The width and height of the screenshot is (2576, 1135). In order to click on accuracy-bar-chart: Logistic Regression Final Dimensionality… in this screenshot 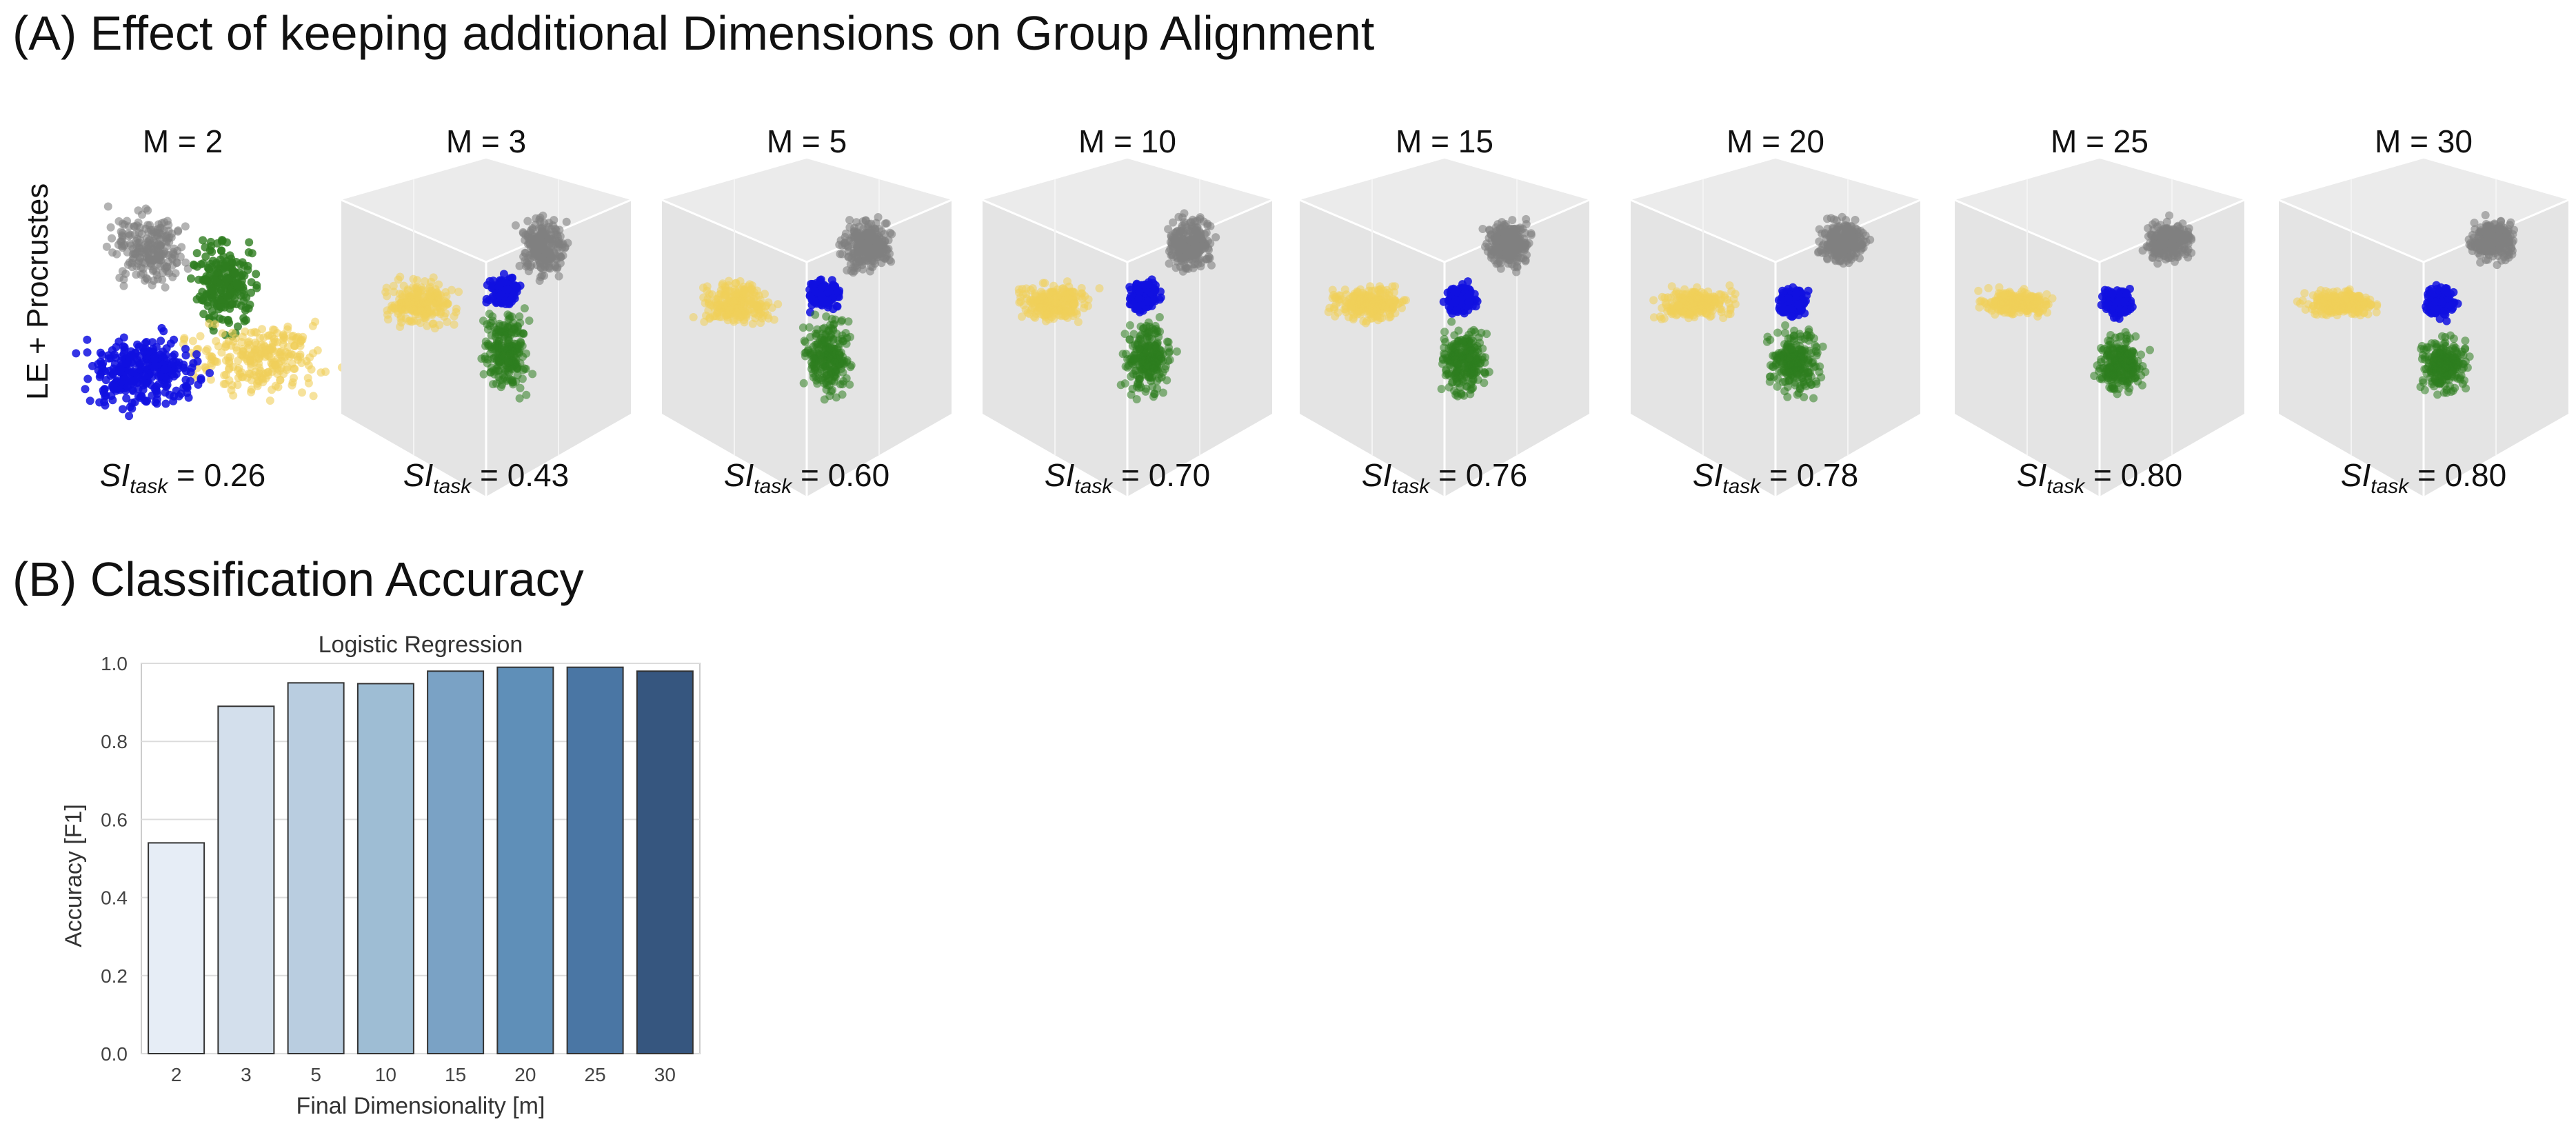, I will do `click(381, 875)`.